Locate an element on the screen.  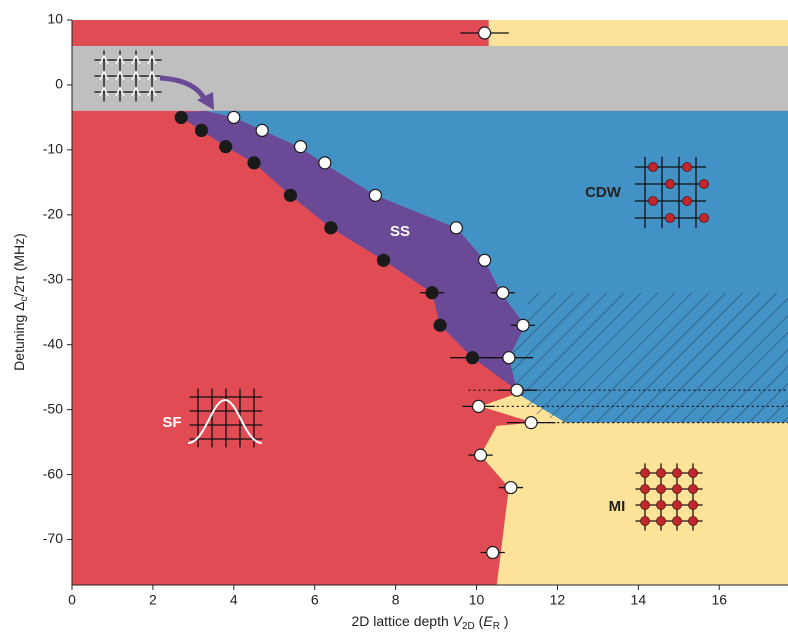
y-axis-label: Detuning Δc/2π (MHz) is located at coordinates (20, 302).